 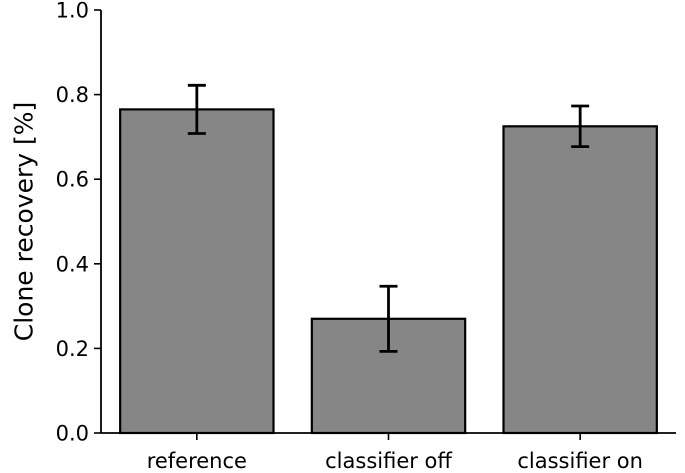 I want to click on y-tick-label-3: 0.6, so click(x=72, y=180).